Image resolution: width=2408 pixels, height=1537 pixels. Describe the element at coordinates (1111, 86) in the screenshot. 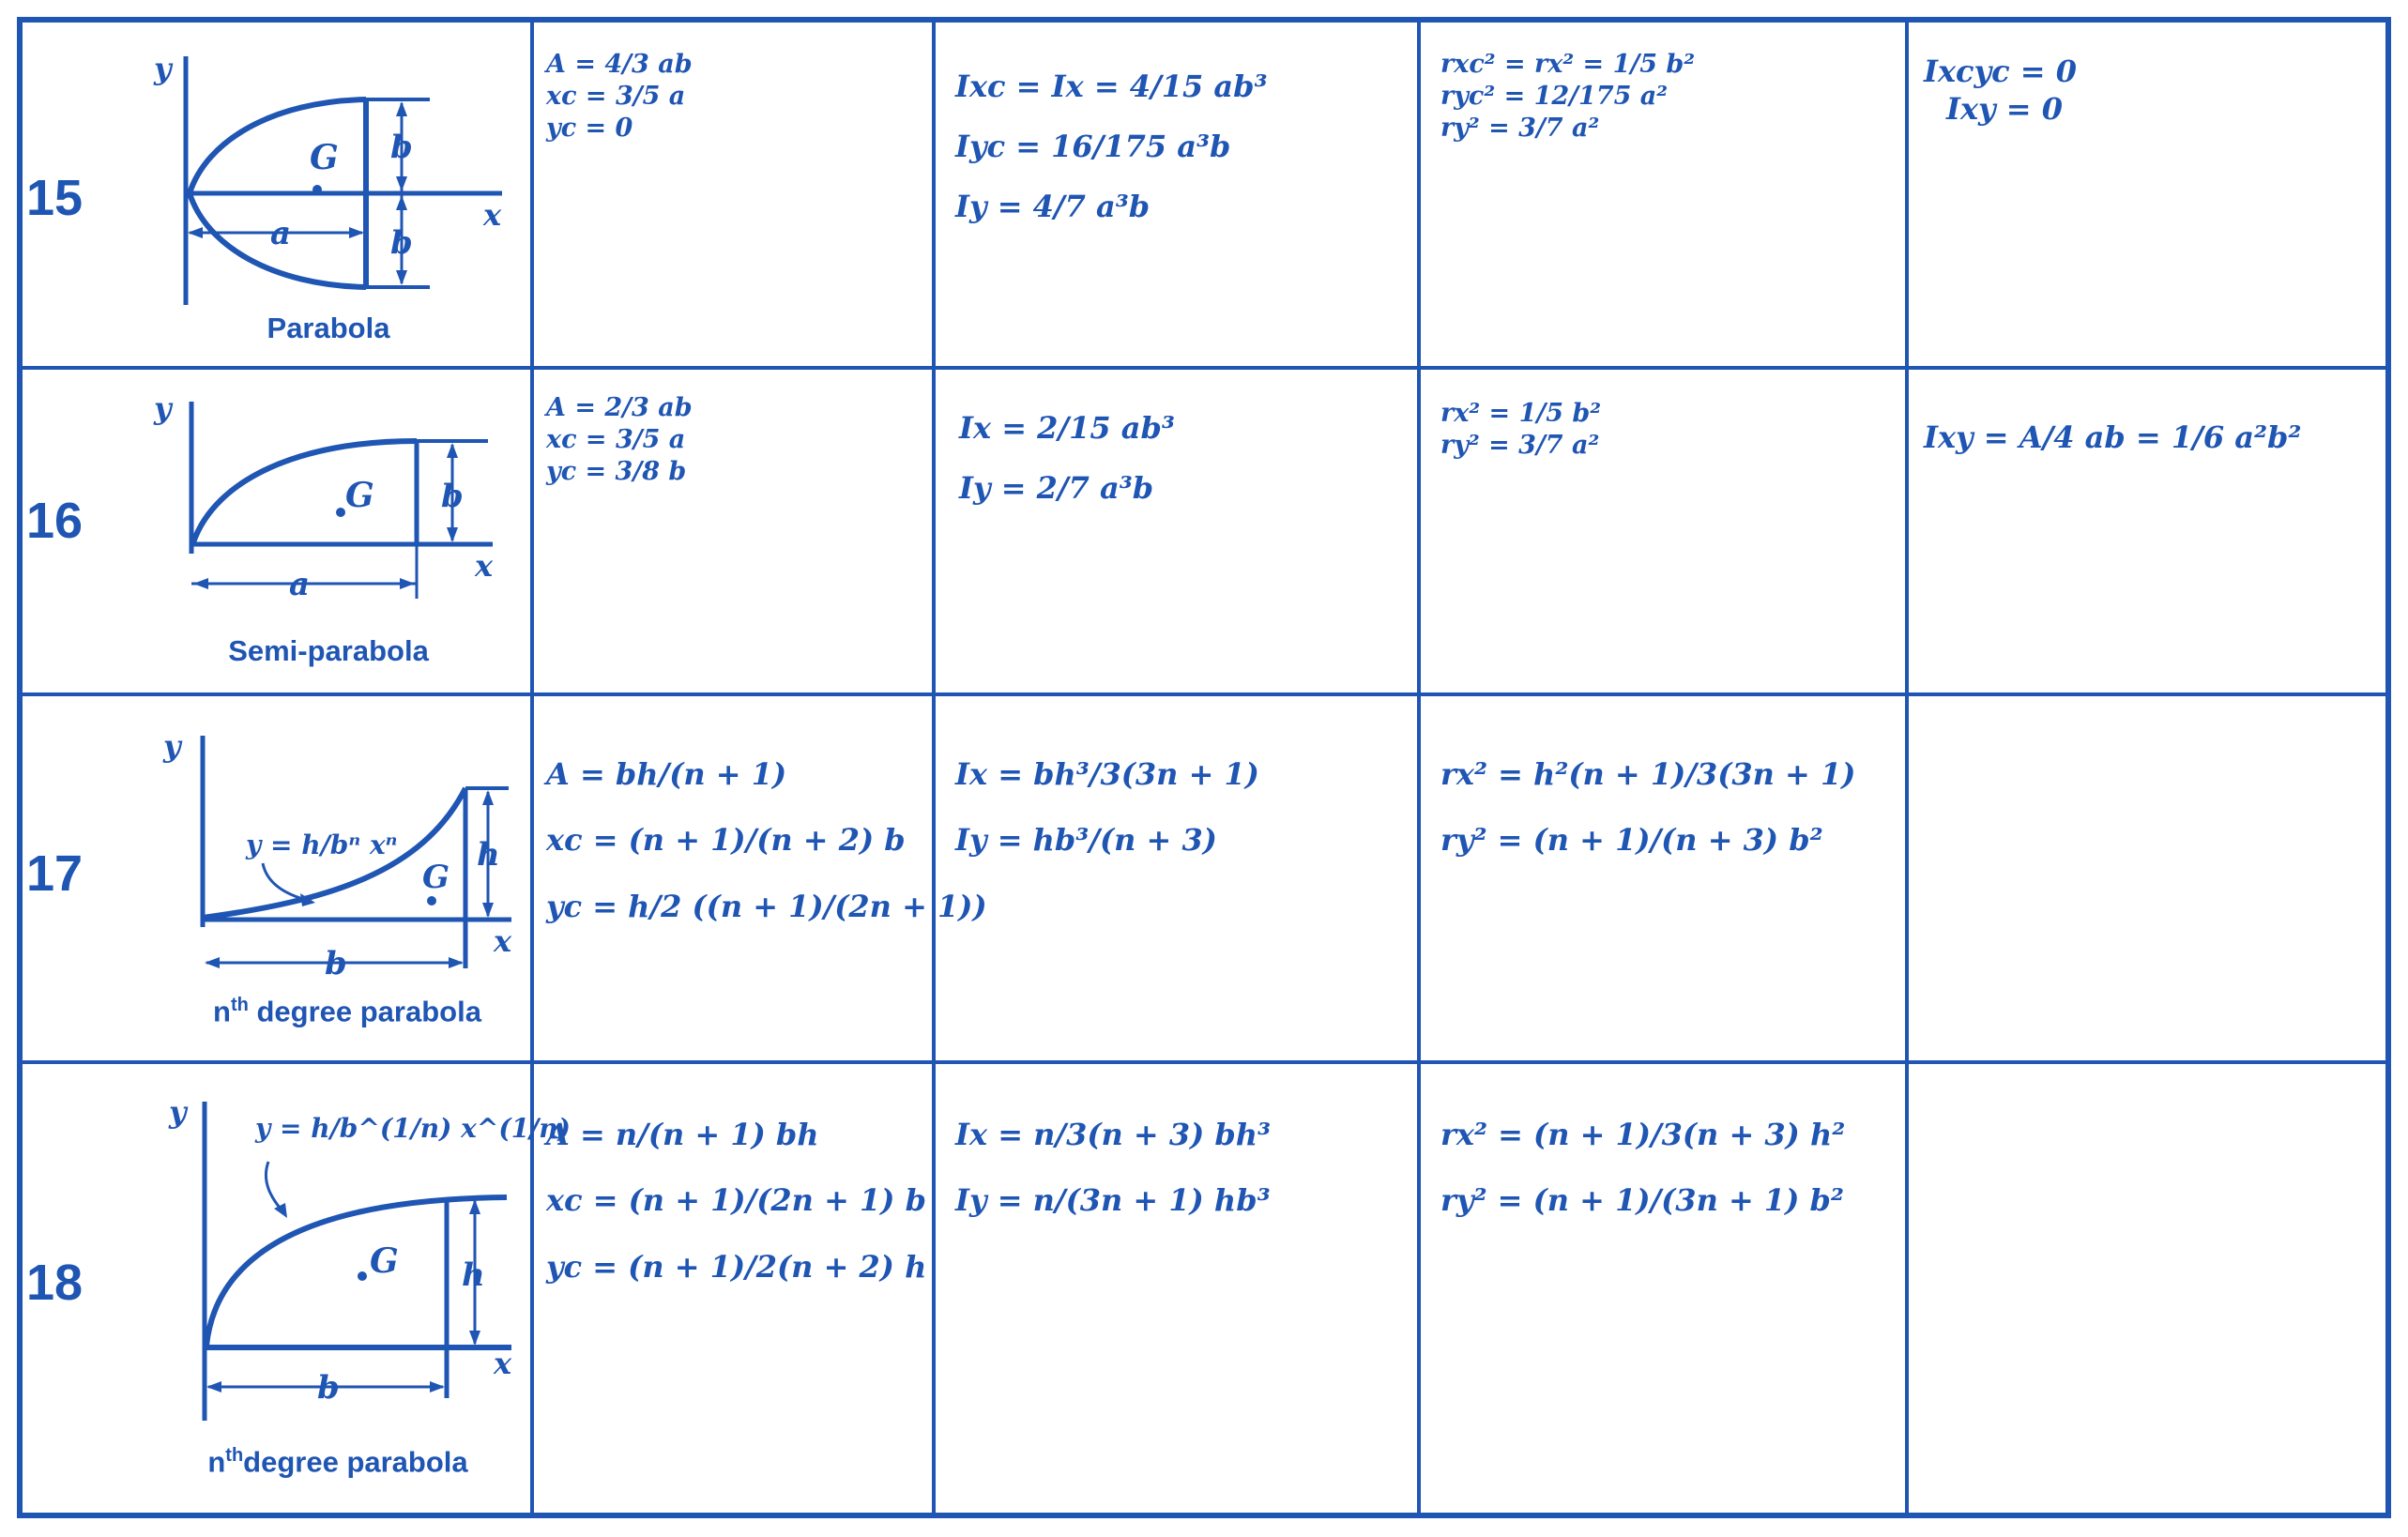

I see `inertia-formula: Ixc = Ix = 4/15 ab³` at that location.